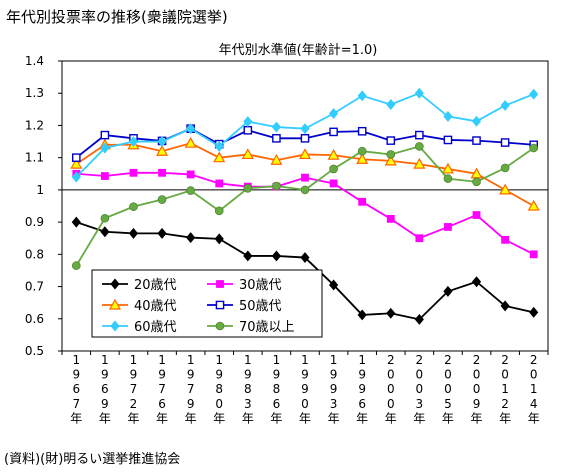 This screenshot has width=575, height=475. I want to click on y-tick-label: 0.8, so click(34, 254).